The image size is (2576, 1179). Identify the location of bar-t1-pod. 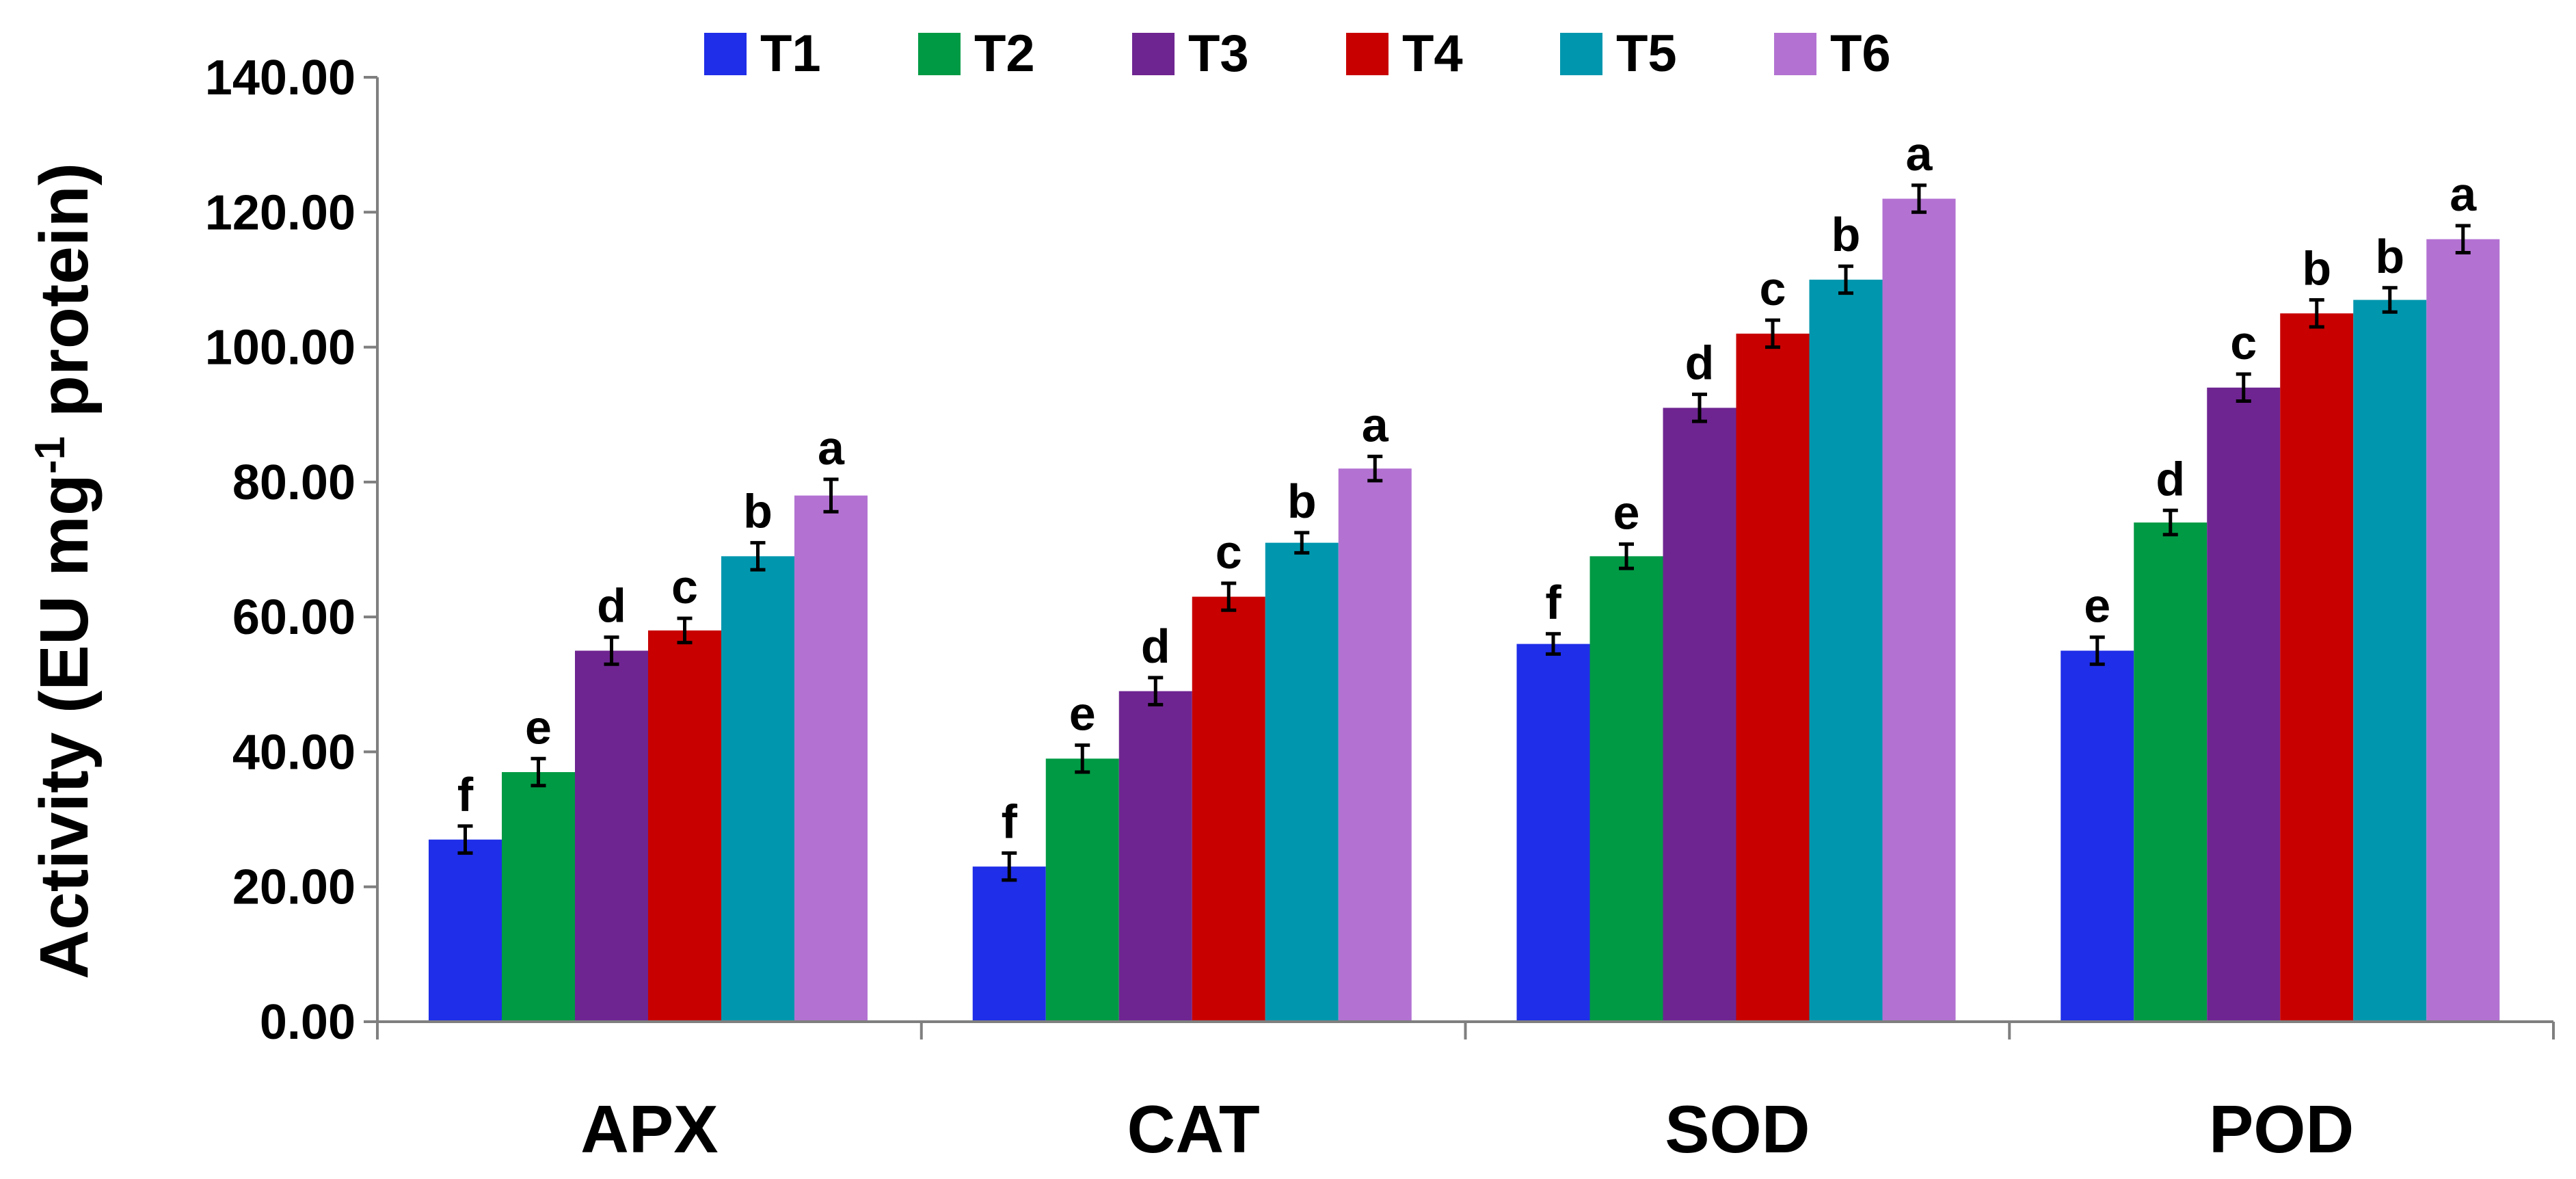
(2097, 836).